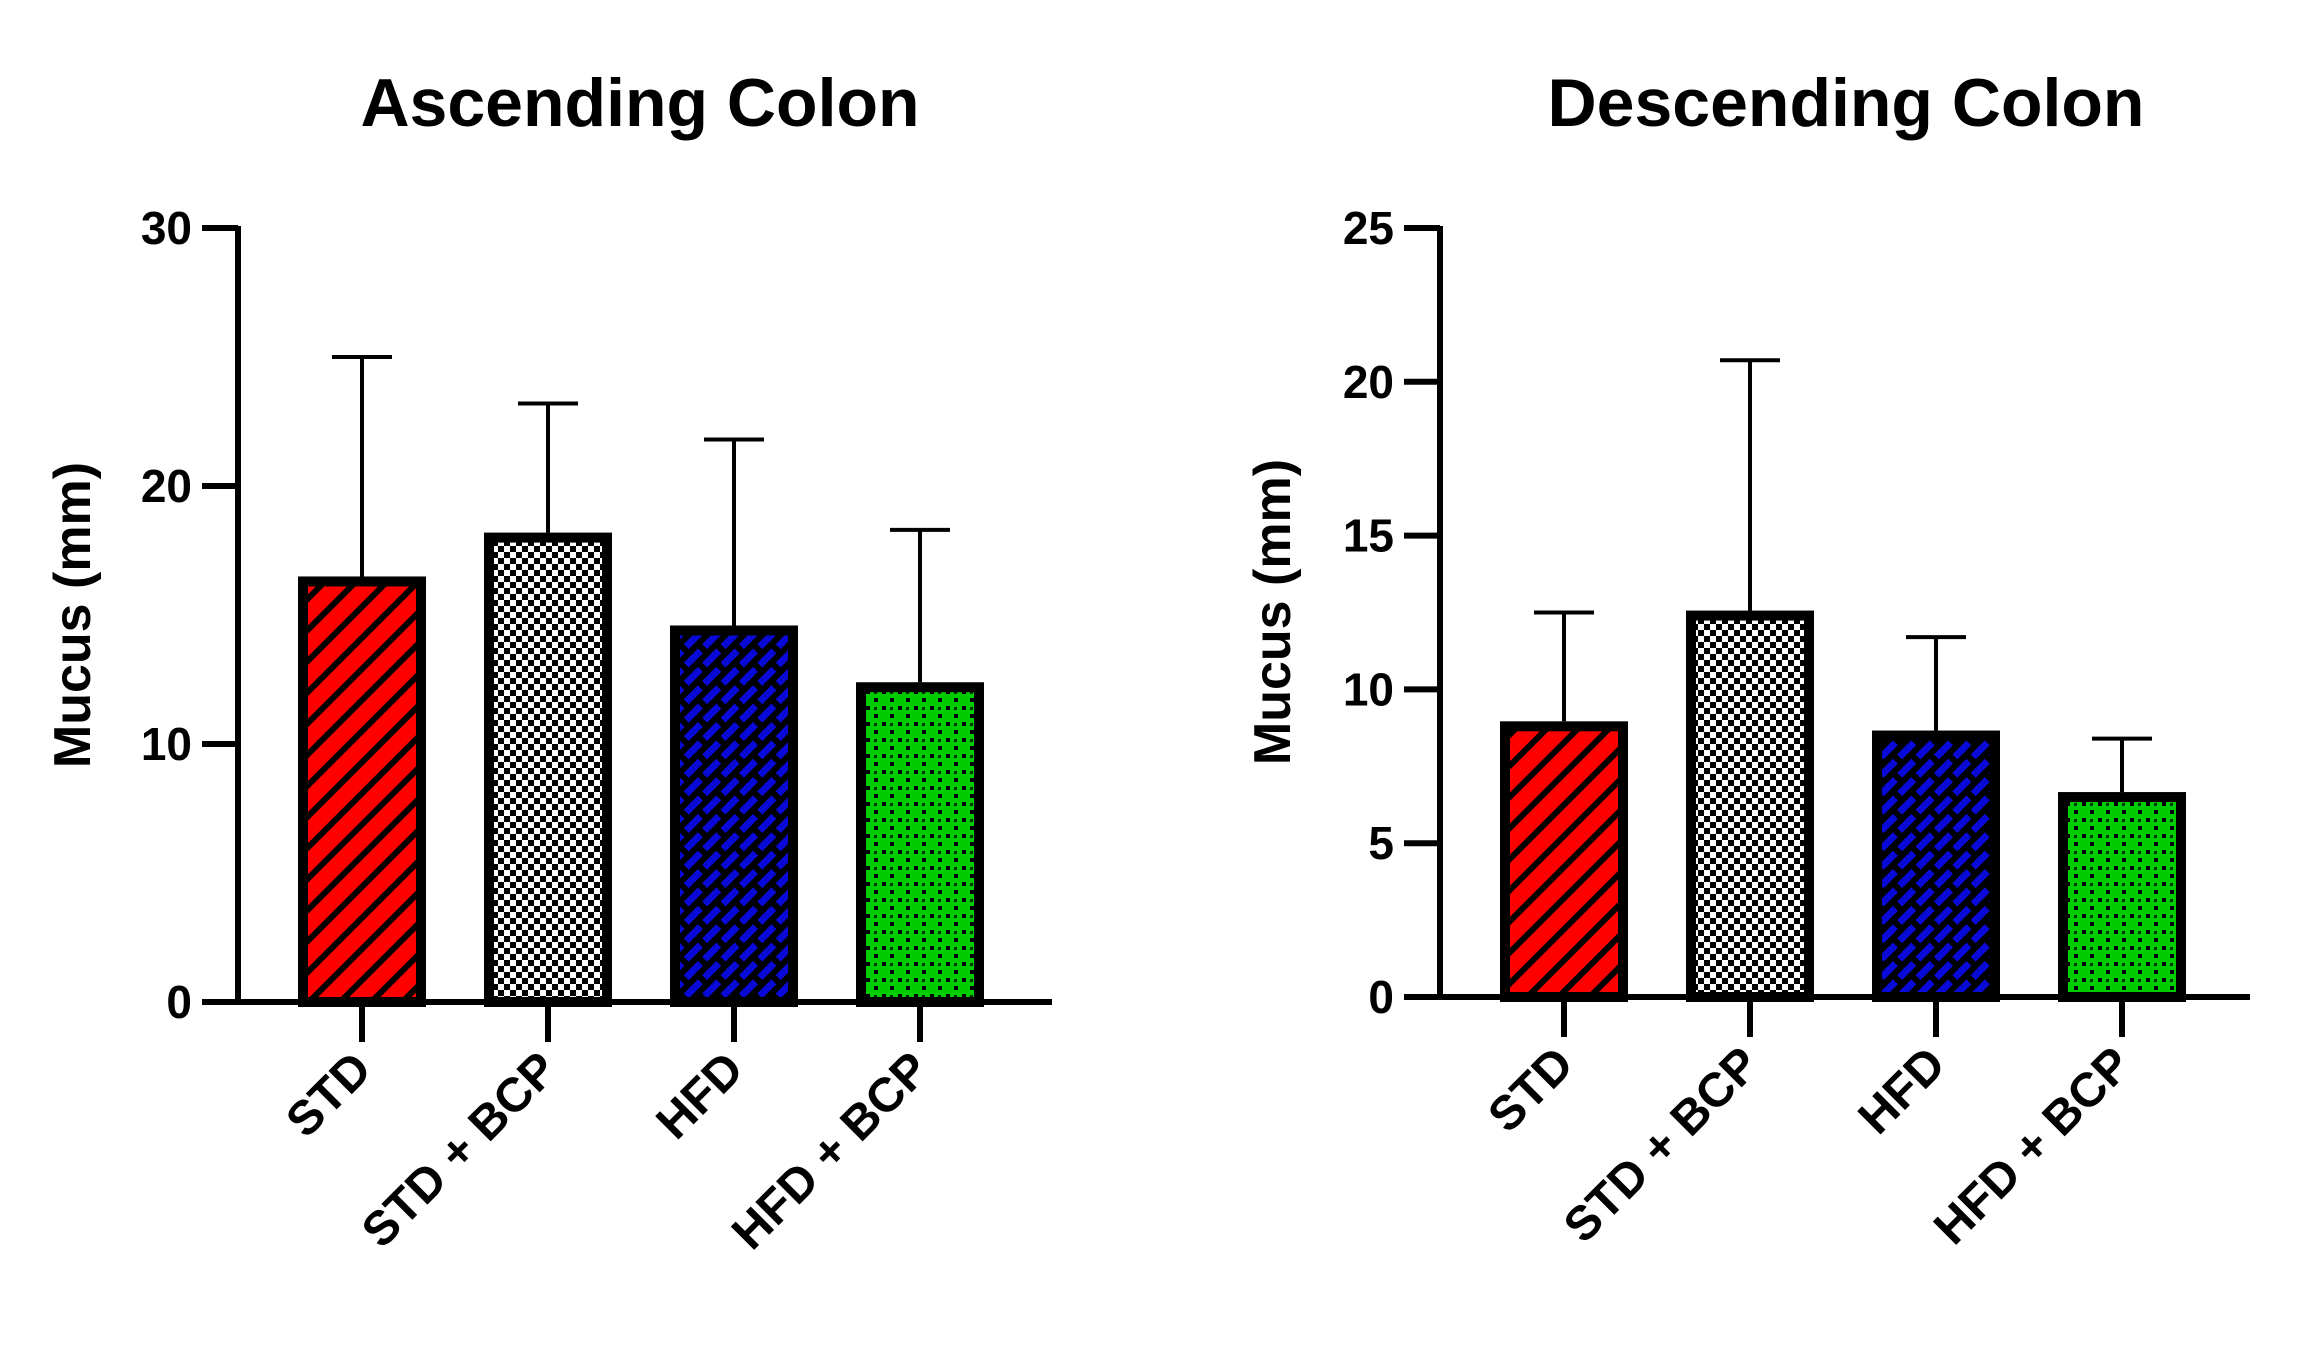 This screenshot has height=1363, width=2306. I want to click on y-tick-label: 25, so click(1368, 228).